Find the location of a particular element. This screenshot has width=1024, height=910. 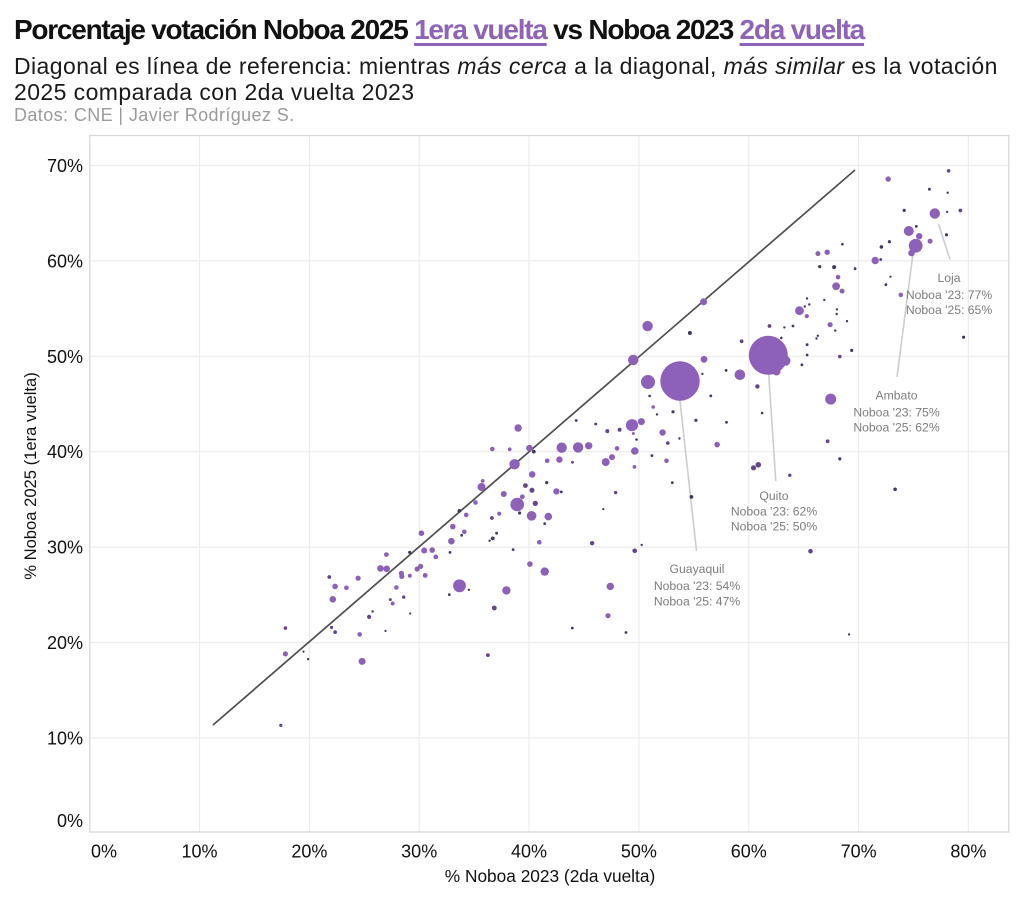

svg-text: Noboa '23: 75% is located at coordinates (896, 413).